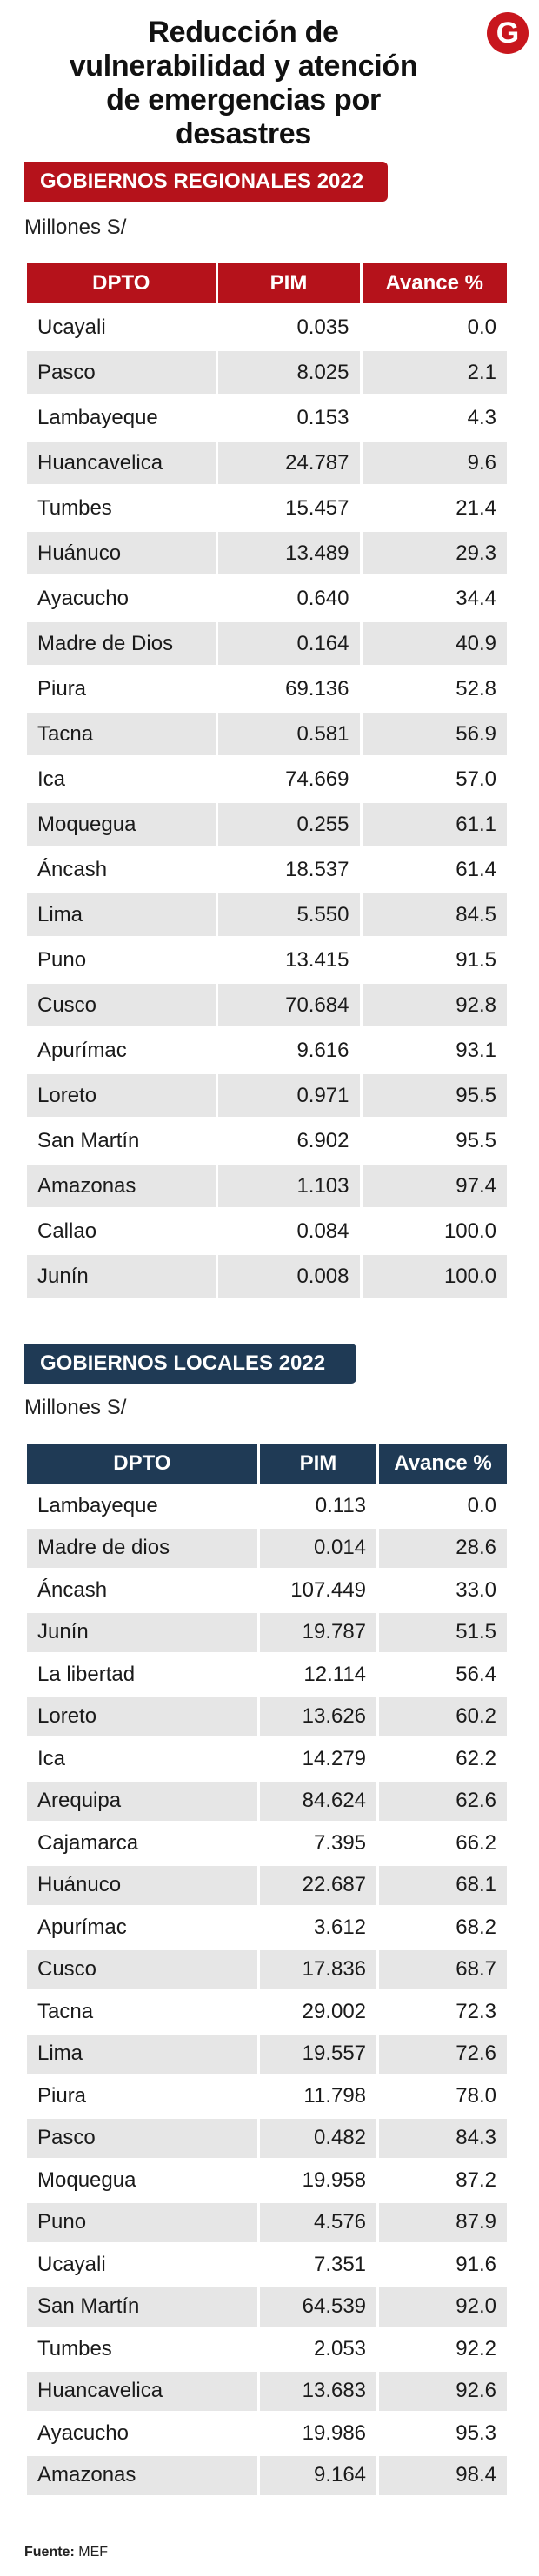 The width and height of the screenshot is (539, 2576). I want to click on cell-dpto: Amazonas, so click(122, 1186).